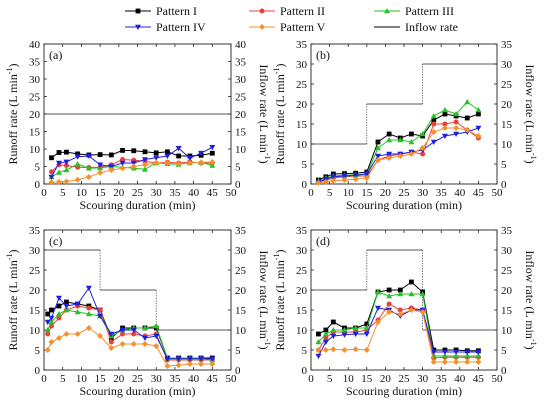 Image resolution: width=550 pixels, height=410 pixels. Describe the element at coordinates (416, 27) in the screenshot. I see `legend-entry: Inflow rate` at that location.